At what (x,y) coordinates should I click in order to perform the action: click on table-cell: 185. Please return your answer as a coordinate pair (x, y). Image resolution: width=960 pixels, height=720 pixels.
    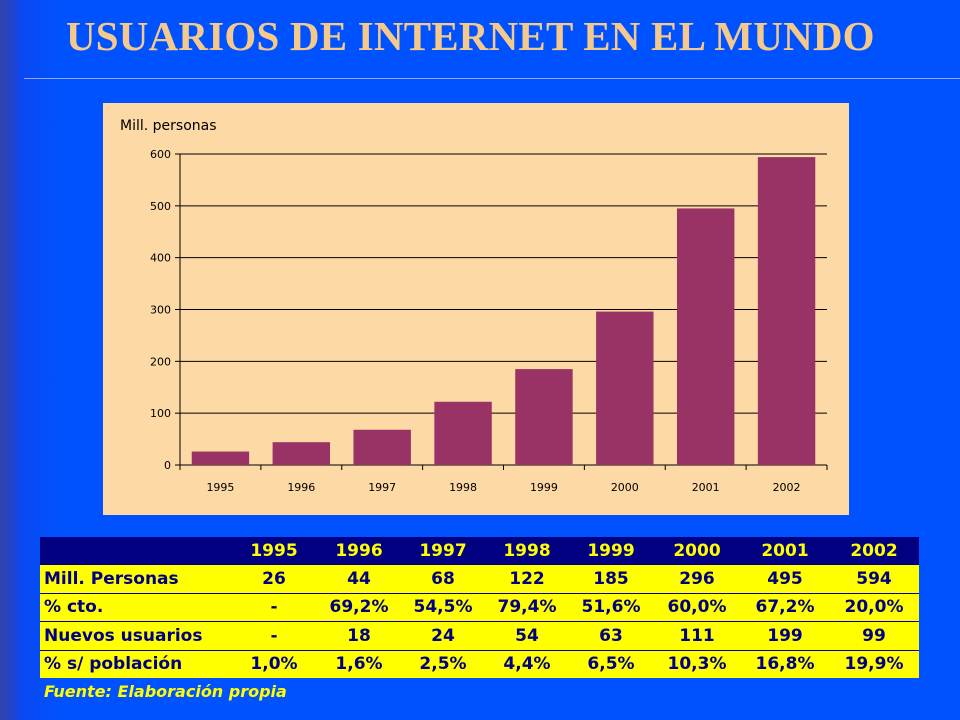
    Looking at the image, I should click on (611, 578).